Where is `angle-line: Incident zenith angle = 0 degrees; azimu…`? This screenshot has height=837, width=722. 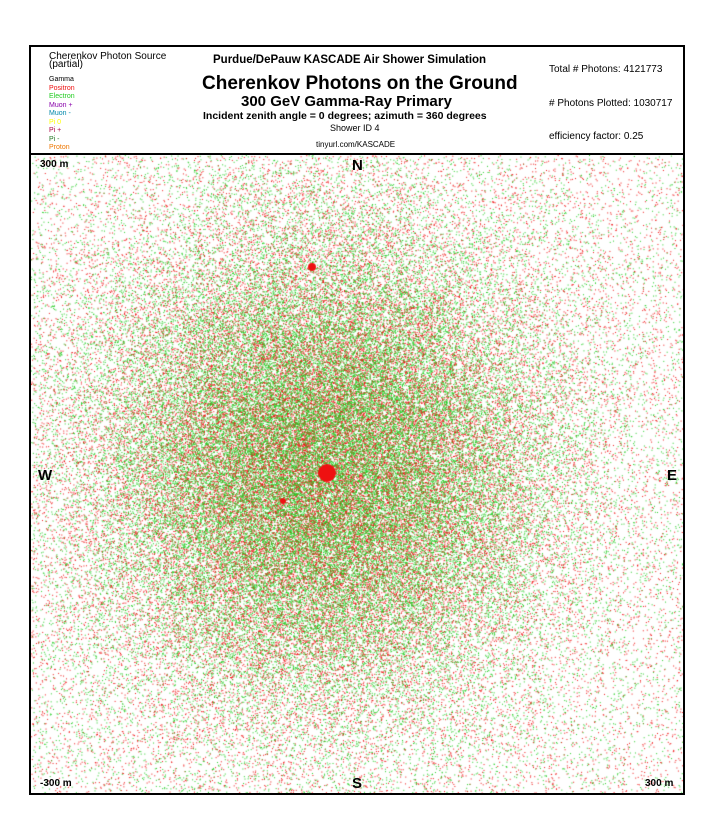
angle-line: Incident zenith angle = 0 degrees; azimu… is located at coordinates (345, 116).